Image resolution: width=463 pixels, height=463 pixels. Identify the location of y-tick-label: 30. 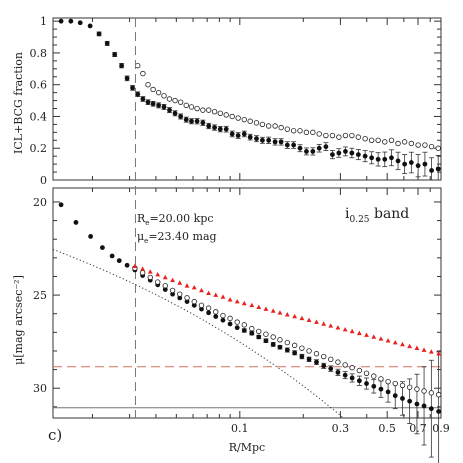
(40, 388).